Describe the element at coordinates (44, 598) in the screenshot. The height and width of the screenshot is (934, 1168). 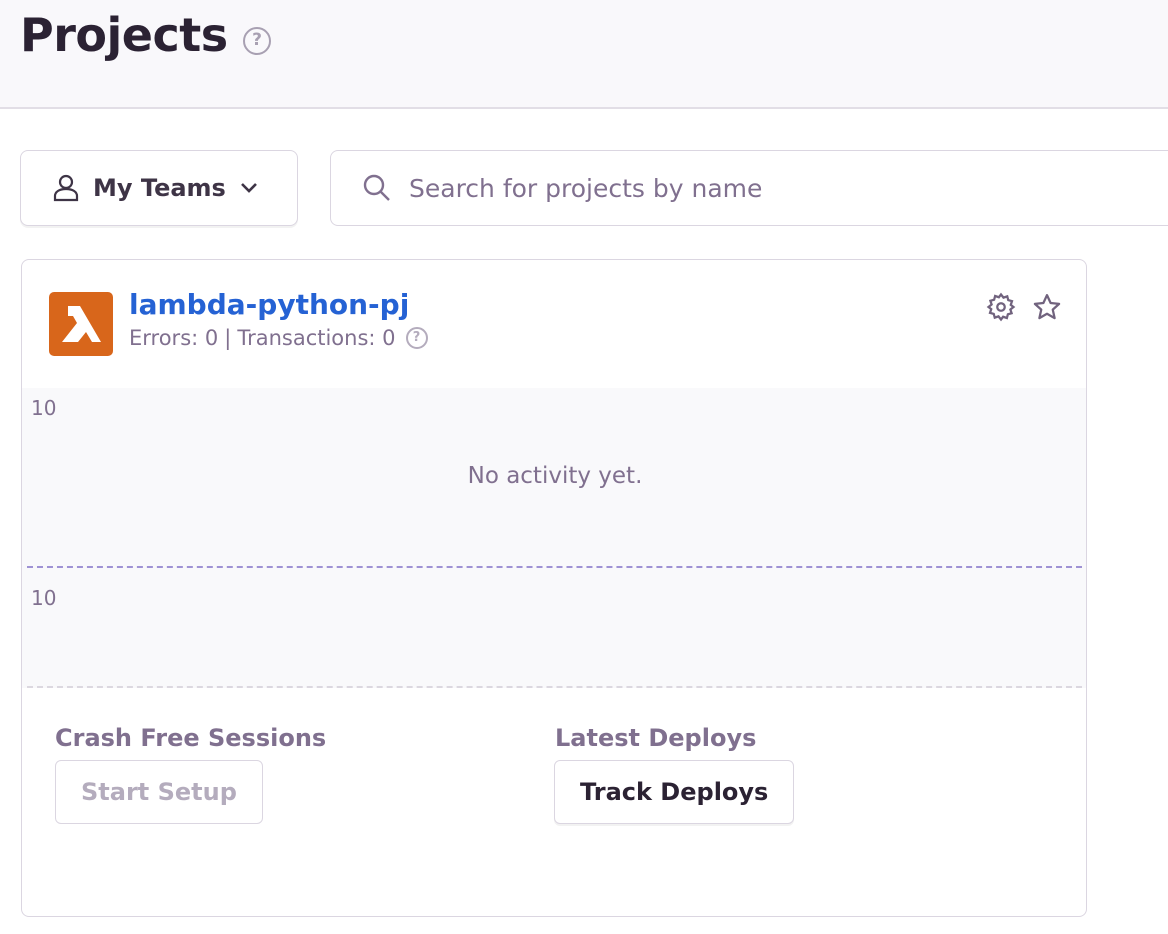
I see `y-tick-bottom: 10` at that location.